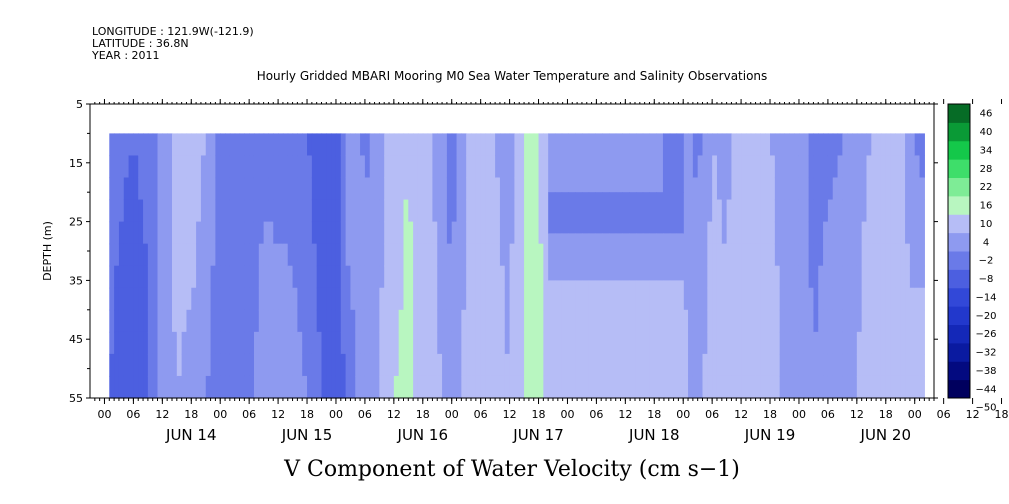 This screenshot has height=504, width=1009. I want to click on latitude-label: LATITUDE : 36.8N, so click(140, 43).